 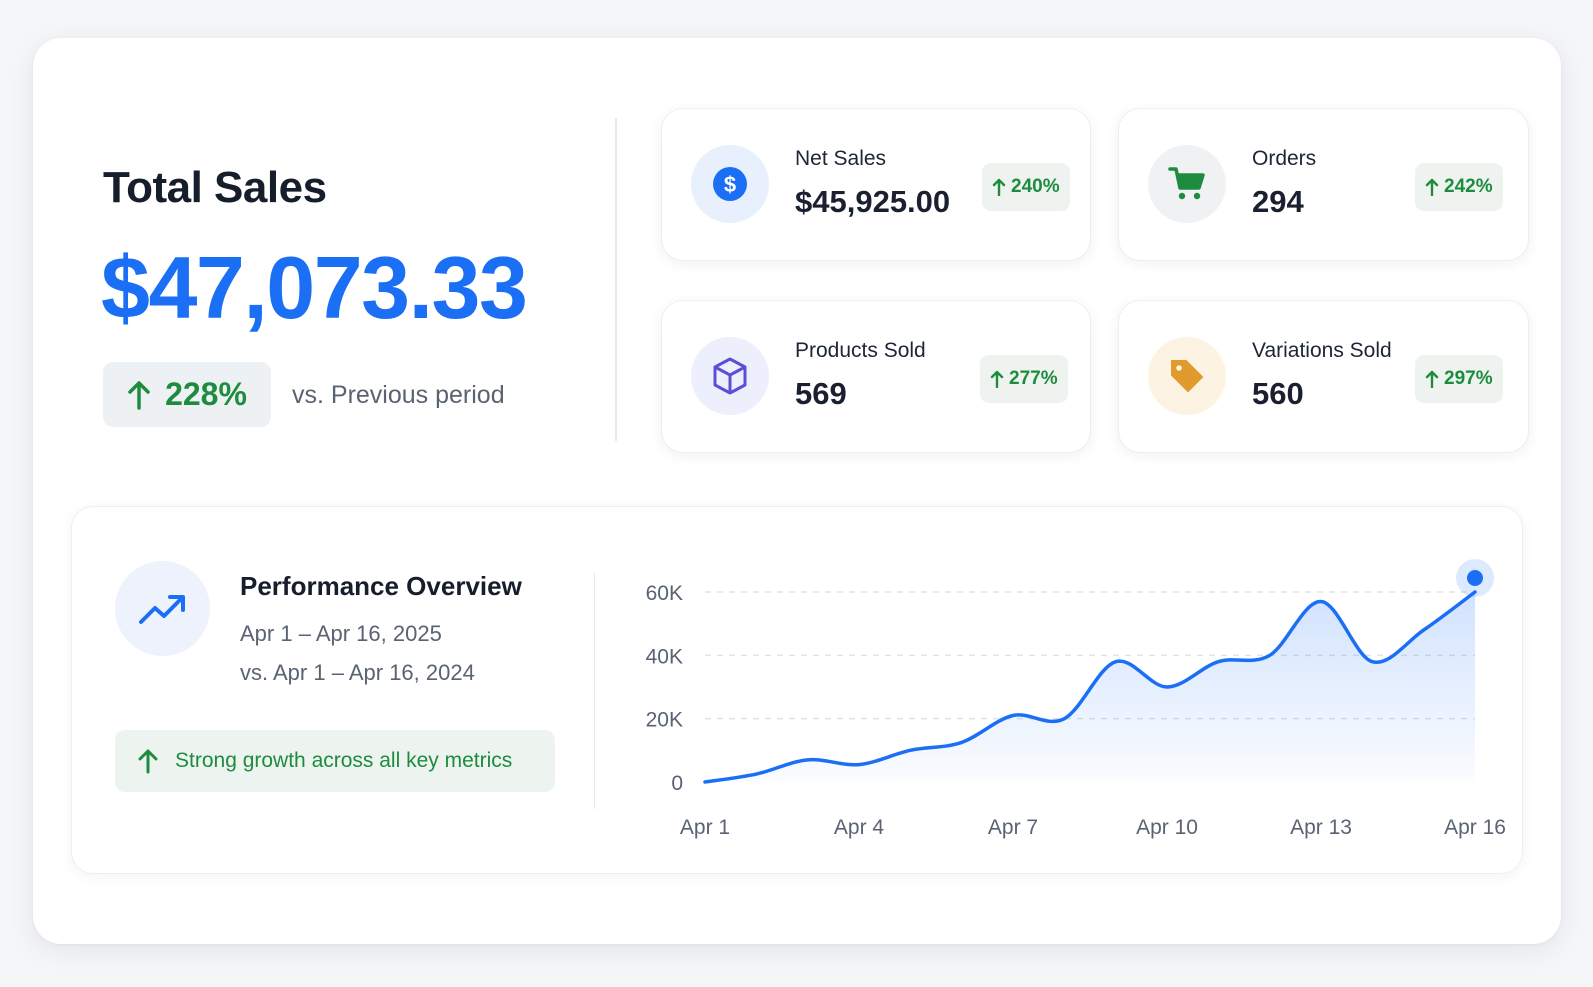 I want to click on metric-change-badge: 240%, so click(x=1026, y=187).